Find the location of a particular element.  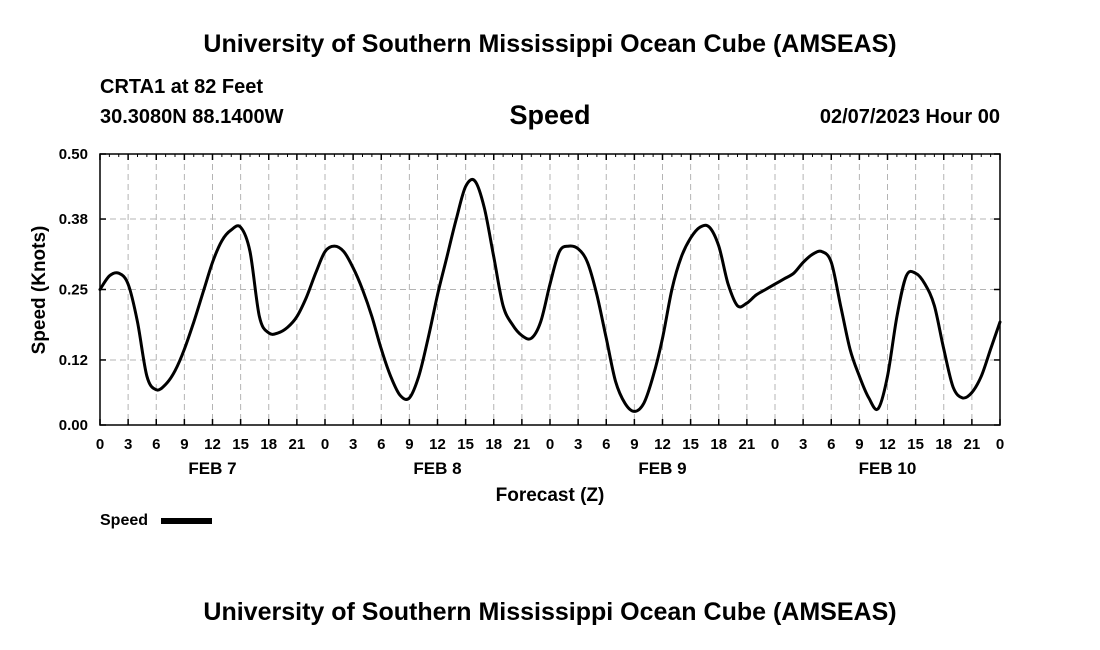

legend: Speed is located at coordinates (156, 520).